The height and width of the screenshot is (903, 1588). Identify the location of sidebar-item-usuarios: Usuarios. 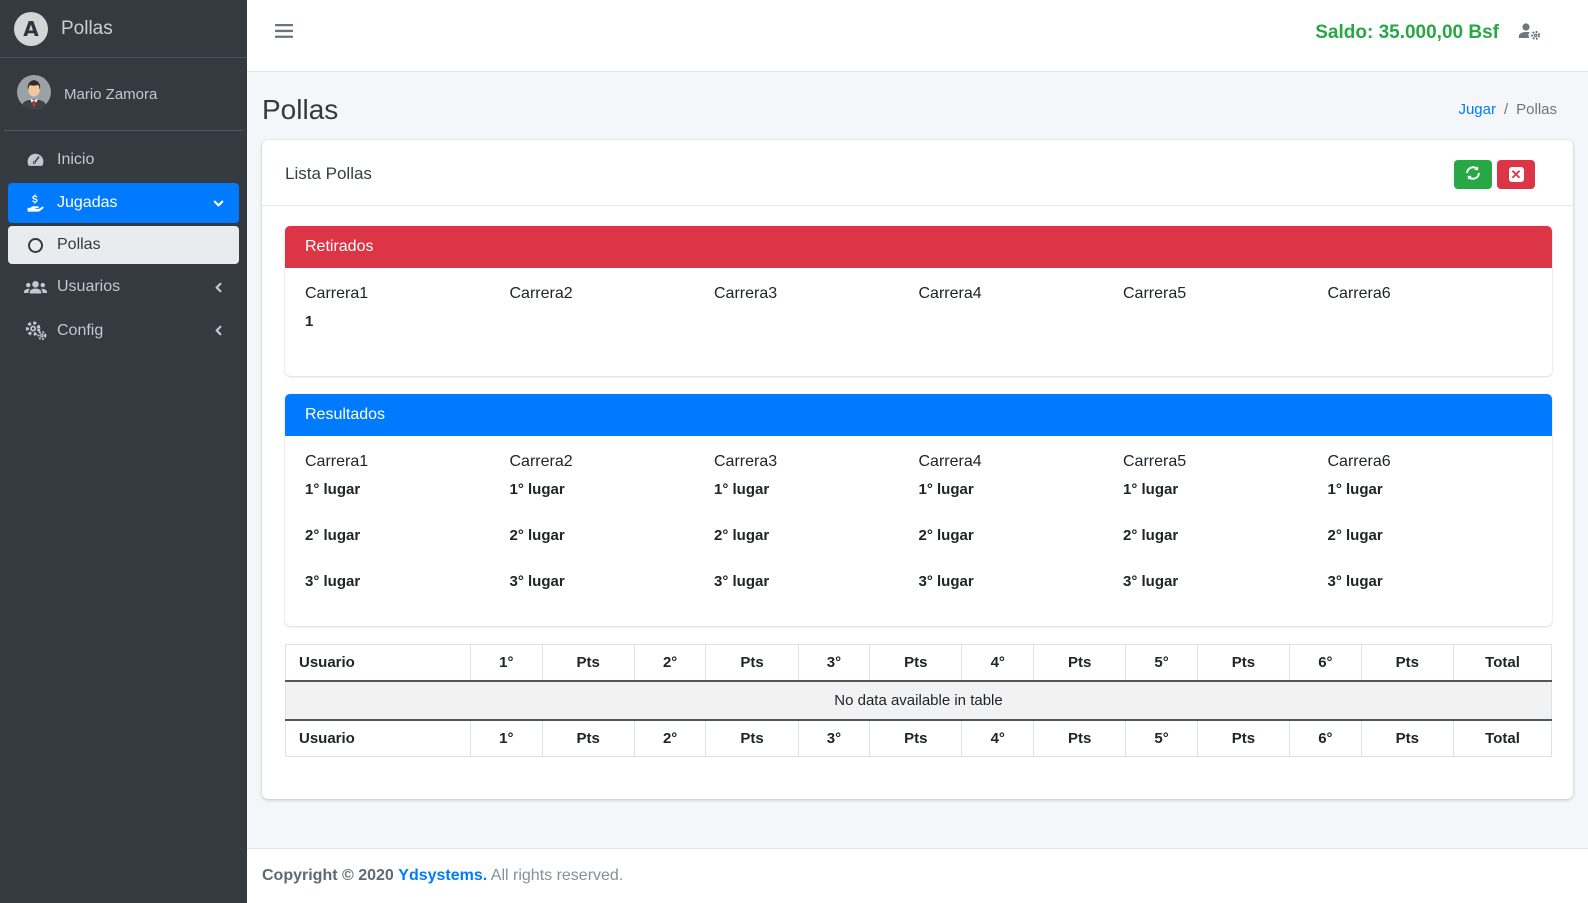
(123, 287).